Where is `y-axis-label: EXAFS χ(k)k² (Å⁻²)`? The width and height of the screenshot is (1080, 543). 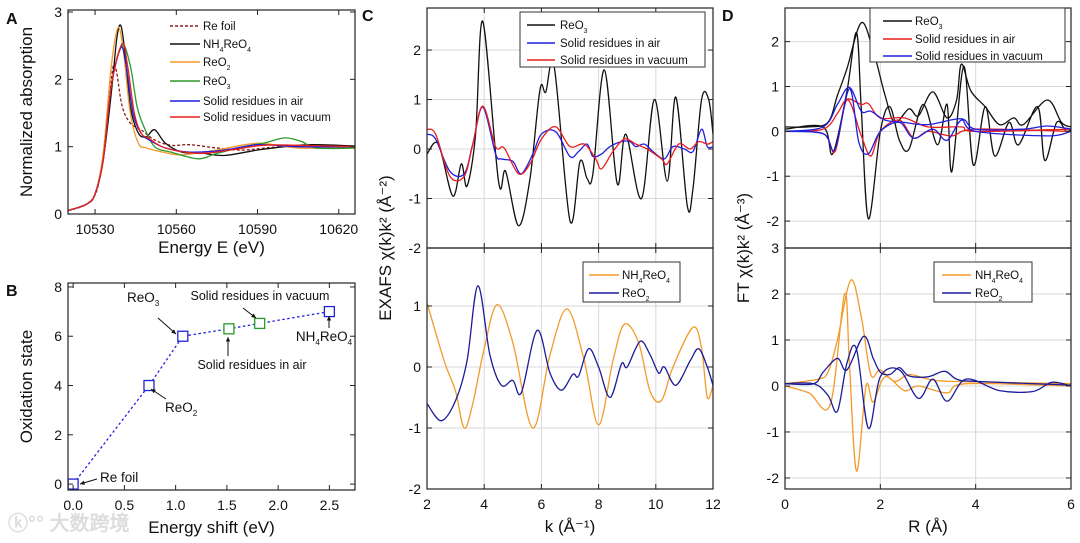 y-axis-label: EXAFS χ(k)k² (Å⁻²) is located at coordinates (385, 247).